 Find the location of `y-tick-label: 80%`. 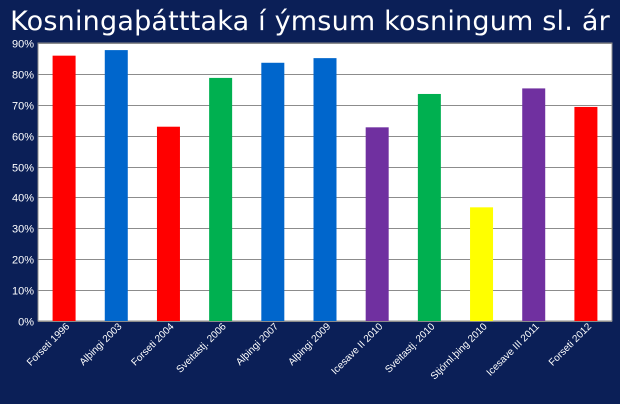

y-tick-label: 80% is located at coordinates (23, 76).